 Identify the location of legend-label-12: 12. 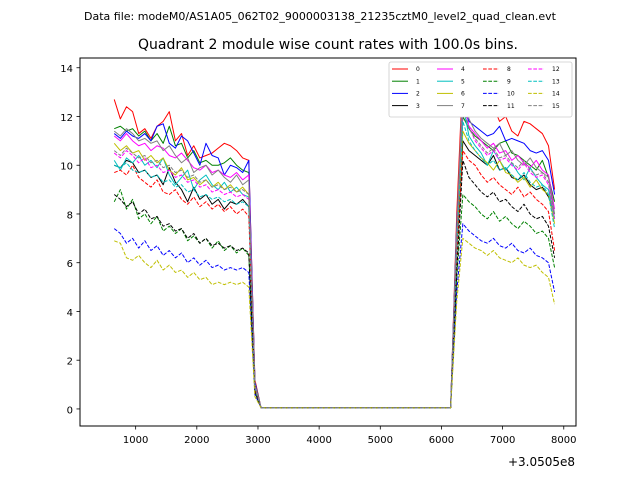
(556, 69).